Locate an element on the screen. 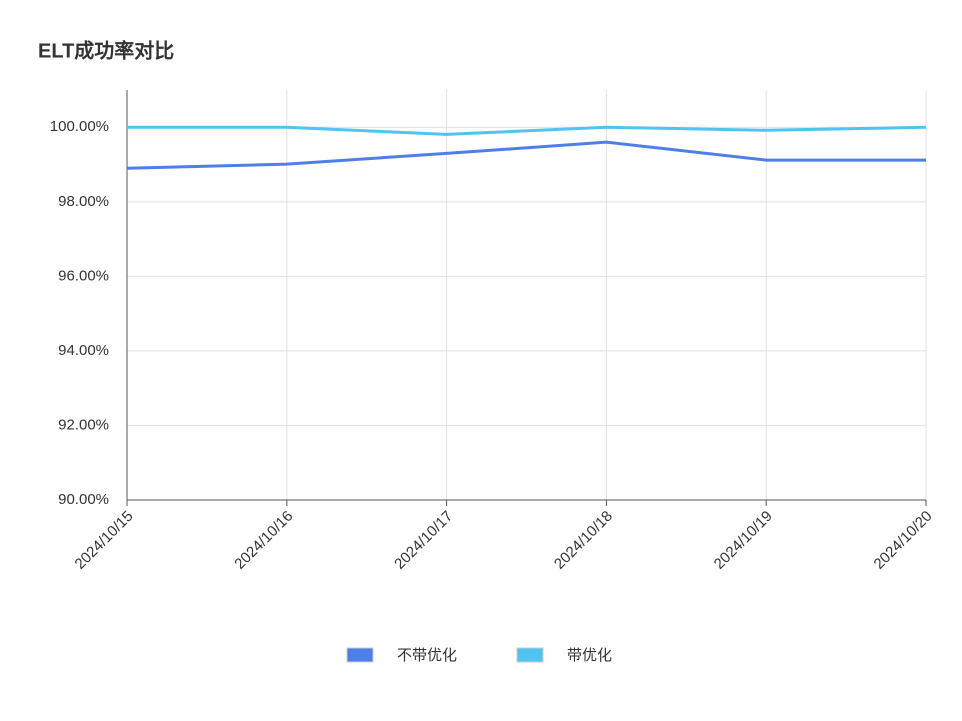 The image size is (962, 721). y-tick-label: 96.00% is located at coordinates (83, 275).